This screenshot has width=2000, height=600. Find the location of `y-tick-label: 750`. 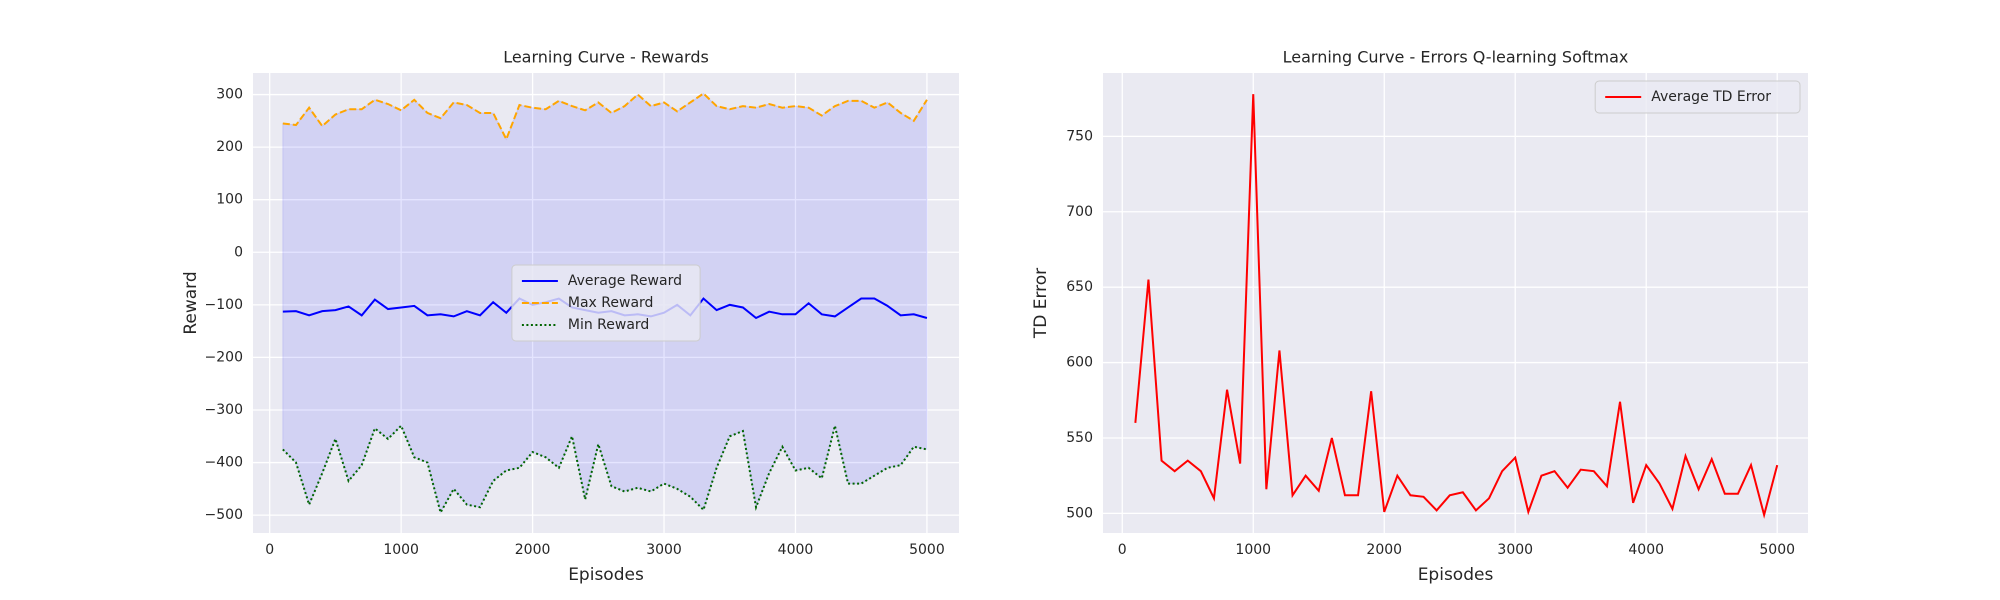

y-tick-label: 750 is located at coordinates (1079, 136).